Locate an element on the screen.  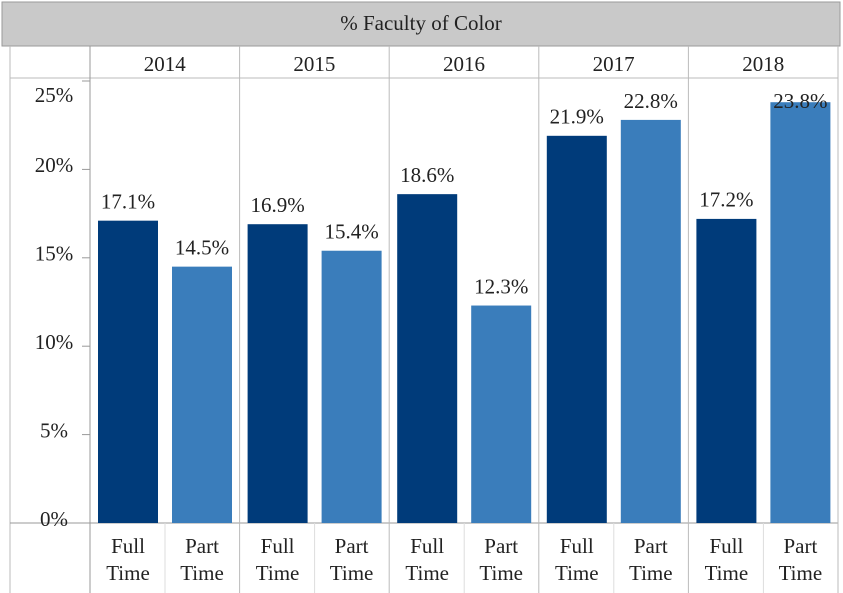
y-tick-label: 25% is located at coordinates (54, 95).